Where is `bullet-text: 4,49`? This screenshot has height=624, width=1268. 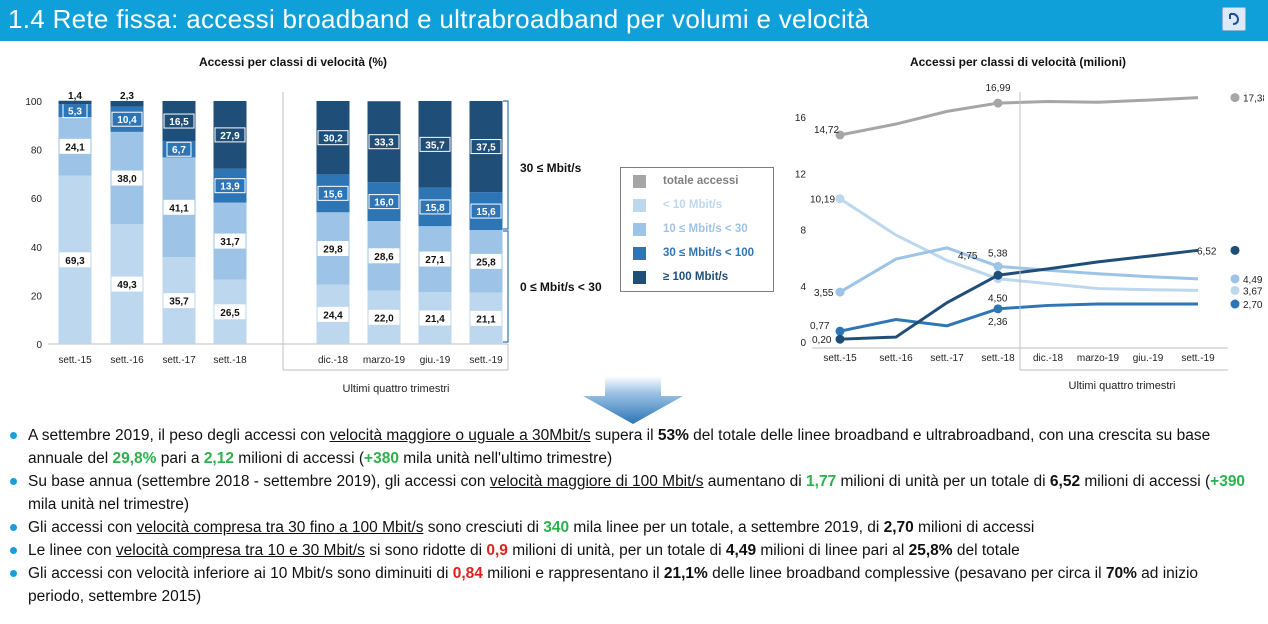 bullet-text: 4,49 is located at coordinates (741, 550).